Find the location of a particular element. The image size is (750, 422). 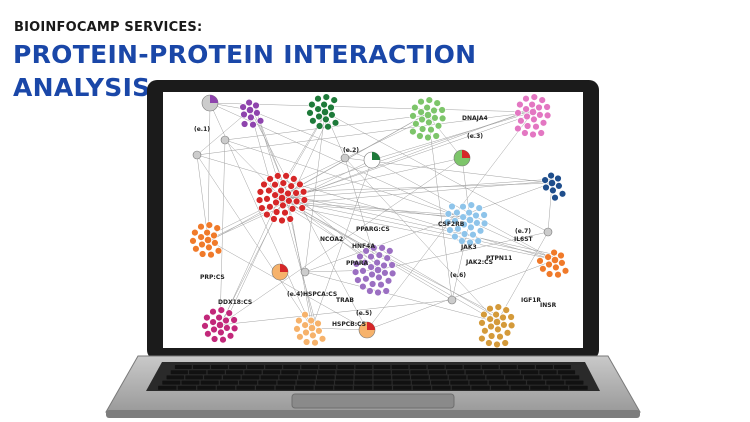

pie-node-slice is located at coordinates (376, 156).